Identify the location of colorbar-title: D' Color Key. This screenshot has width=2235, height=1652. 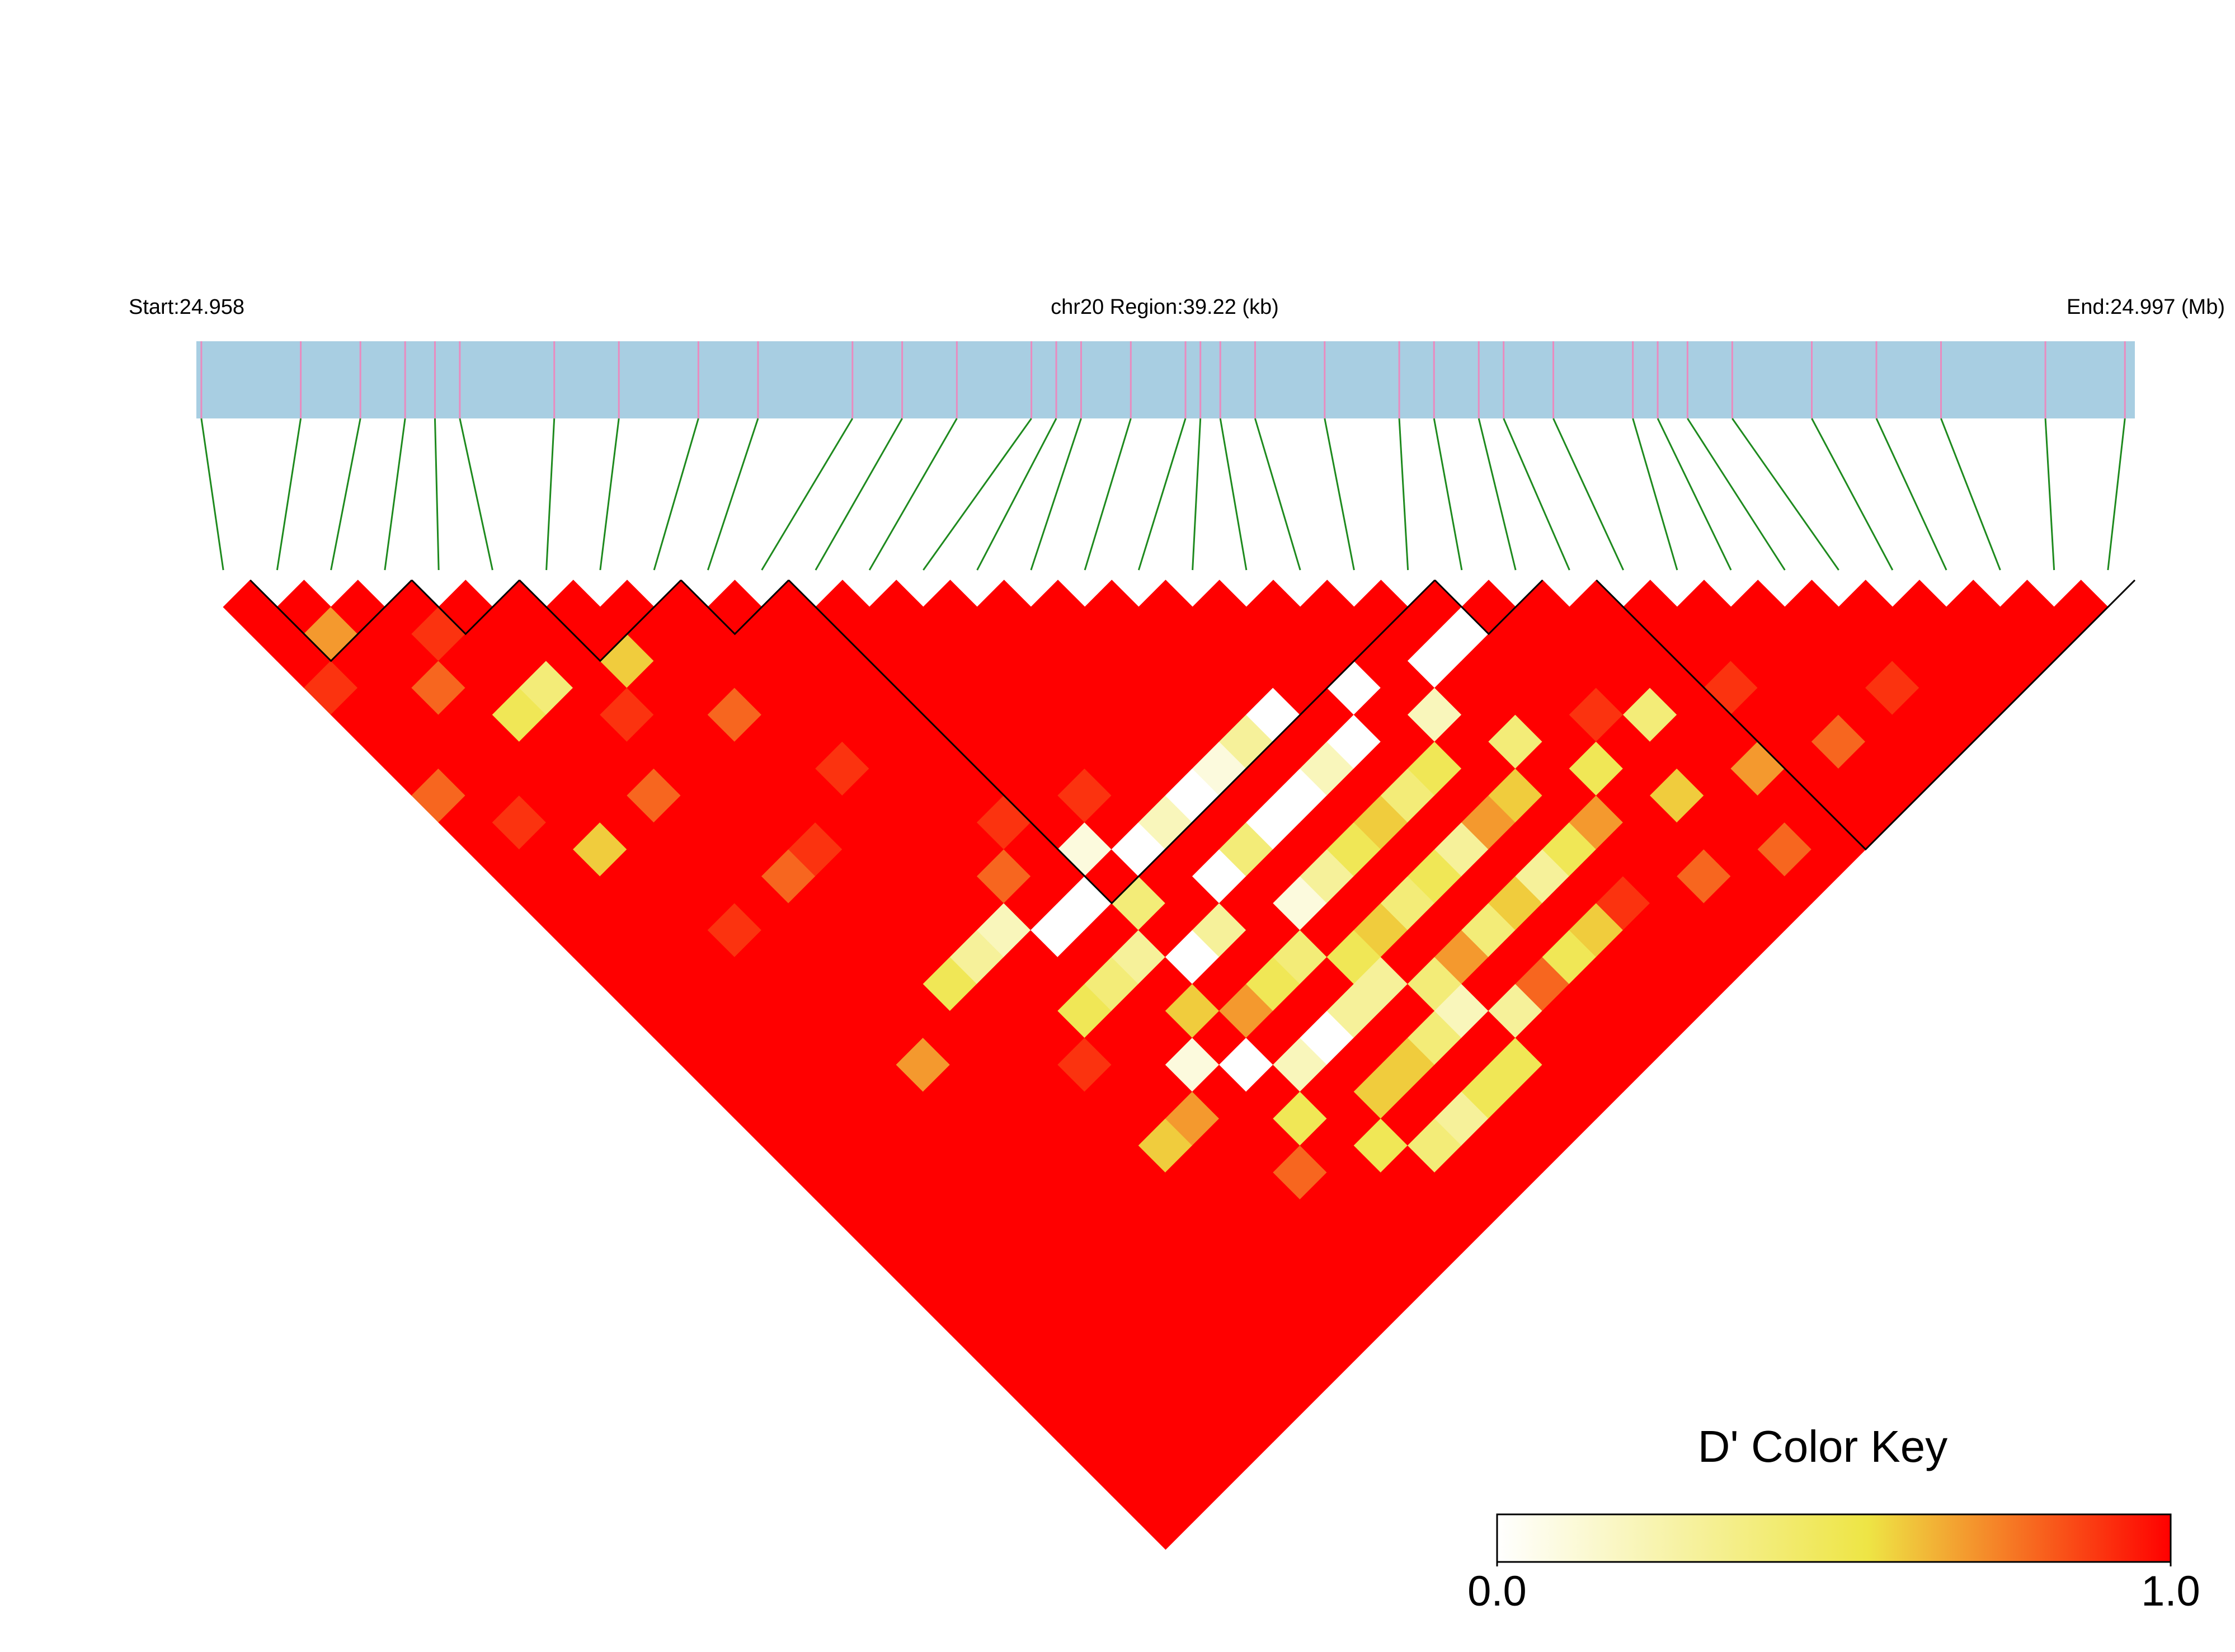
(1823, 1446).